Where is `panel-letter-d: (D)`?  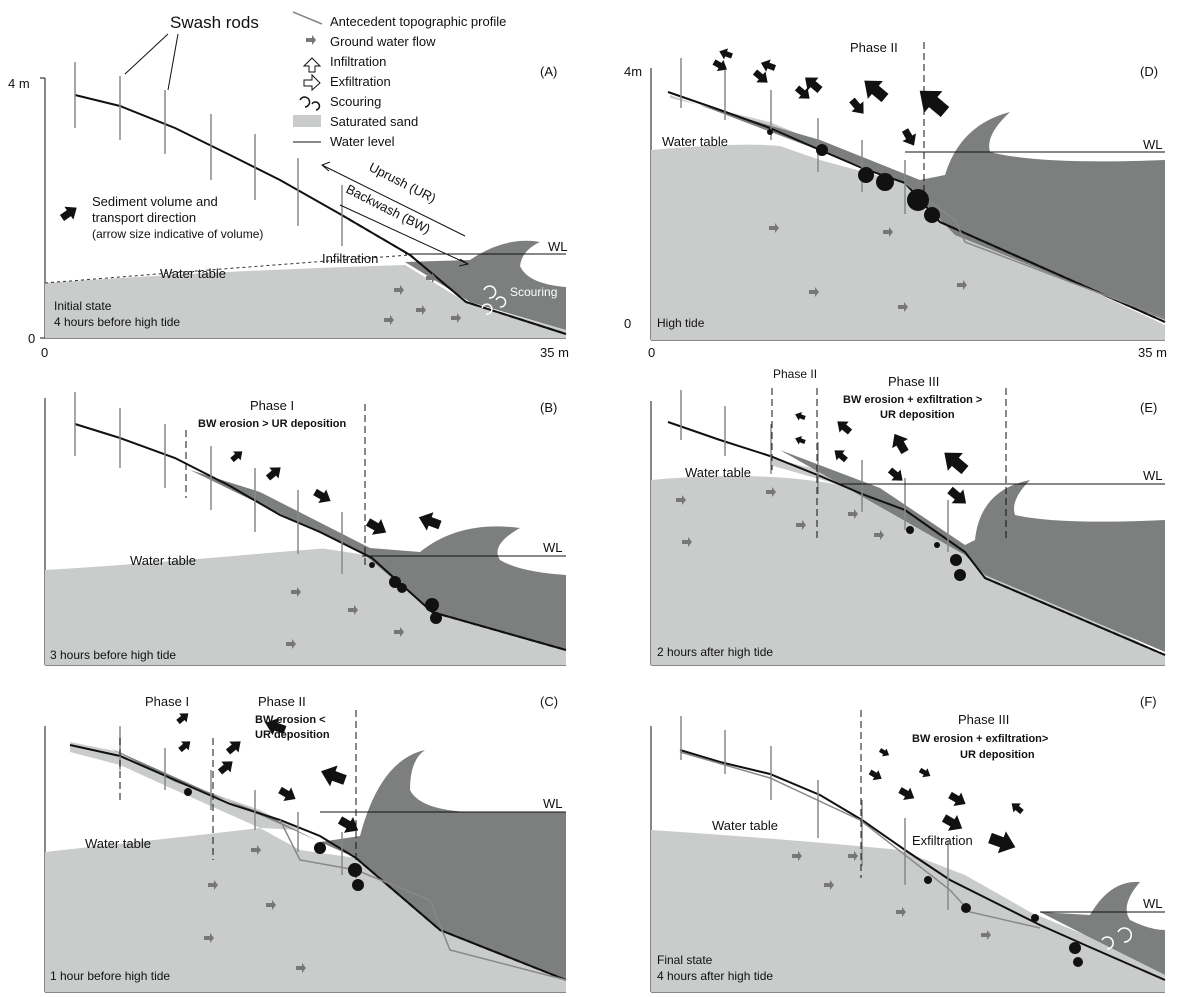
panel-letter-d: (D) is located at coordinates (1149, 71).